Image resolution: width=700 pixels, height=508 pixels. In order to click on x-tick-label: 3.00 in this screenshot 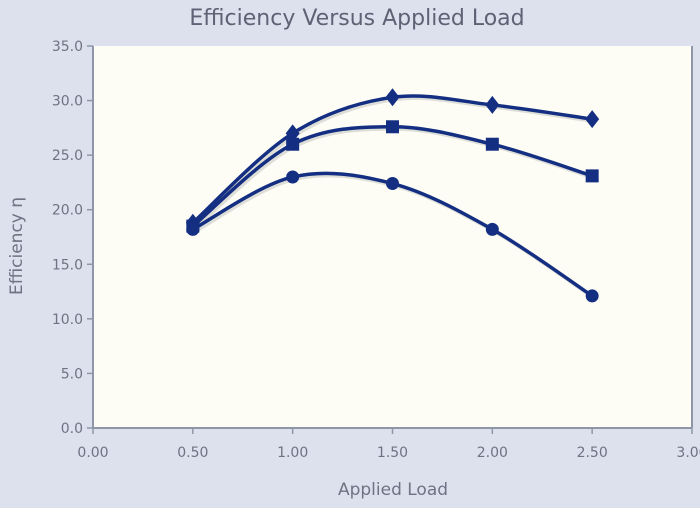, I will do `click(688, 453)`.